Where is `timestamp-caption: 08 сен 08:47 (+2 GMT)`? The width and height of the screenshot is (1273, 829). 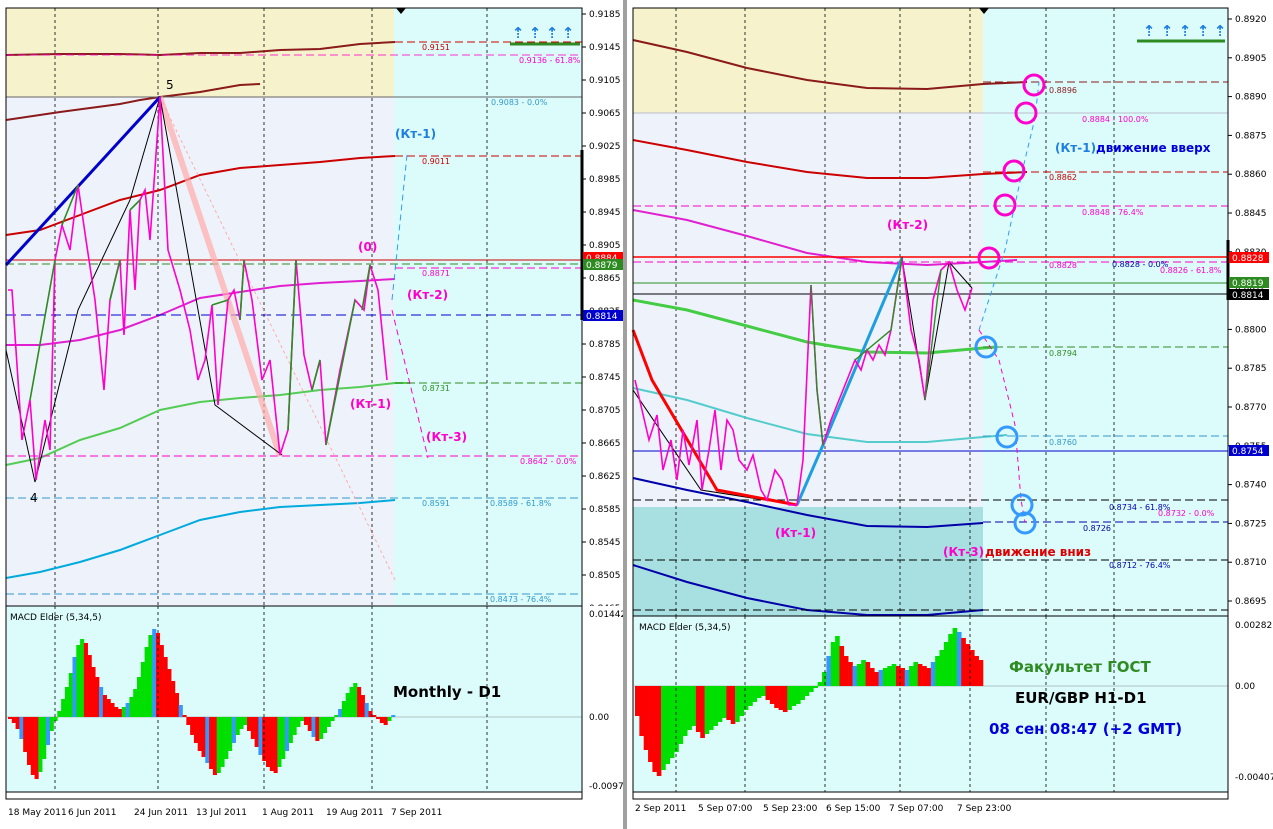
timestamp-caption: 08 сен 08:47 (+2 GMT) is located at coordinates (1085, 729).